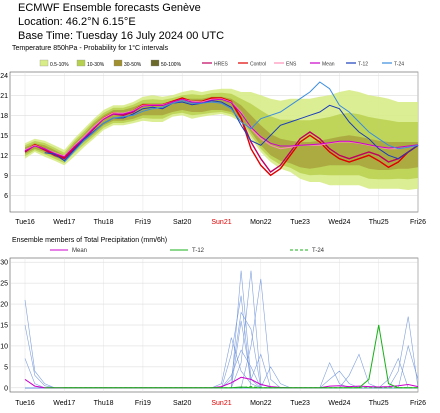 This screenshot has height=413, width=440. Describe the element at coordinates (109, 8) in the screenshot. I see `chart-title: ECMWF Ensemble forecasts Genève` at that location.